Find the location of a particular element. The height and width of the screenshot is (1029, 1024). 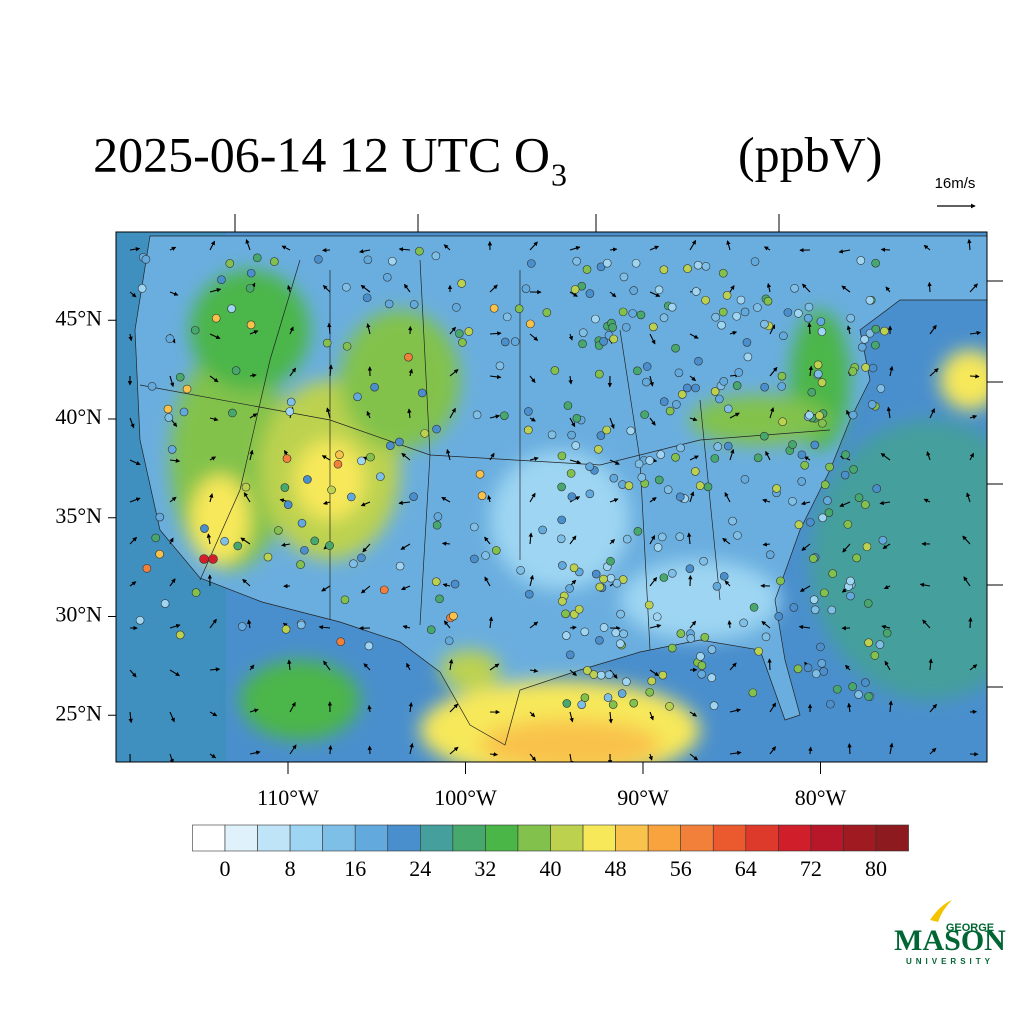

colorbar-label: 48 is located at coordinates (616, 868).